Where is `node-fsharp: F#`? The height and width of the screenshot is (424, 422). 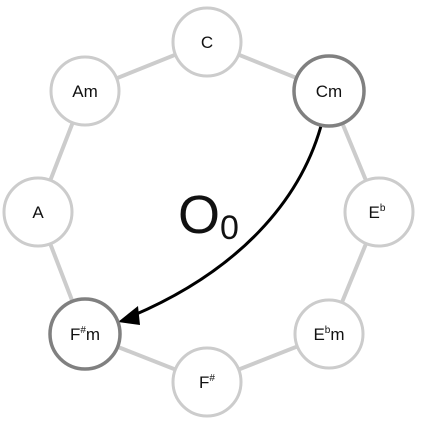
node-fsharp: F# is located at coordinates (207, 382).